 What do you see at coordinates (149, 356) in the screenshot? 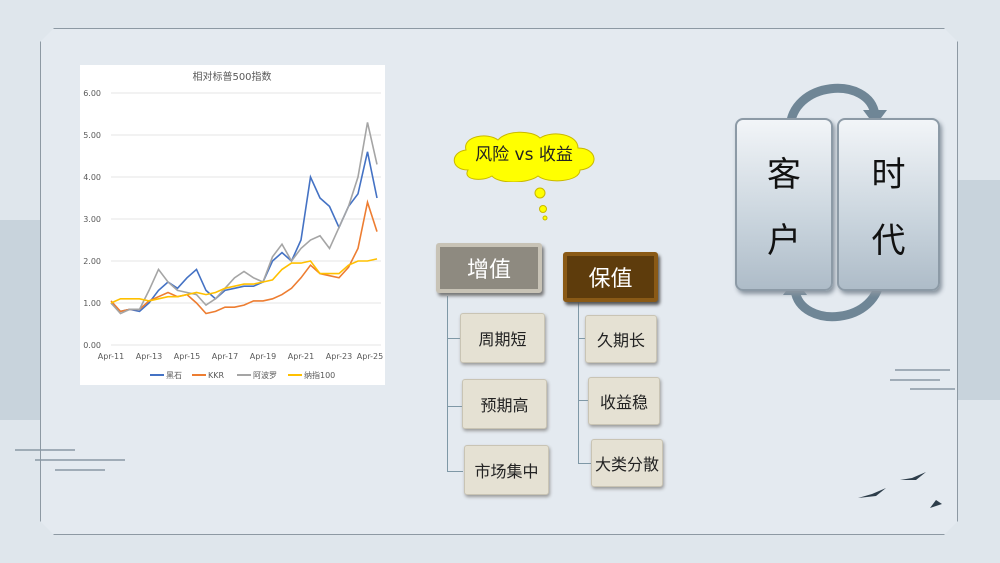
I see `x-tick-label: Apr-13` at bounding box center [149, 356].